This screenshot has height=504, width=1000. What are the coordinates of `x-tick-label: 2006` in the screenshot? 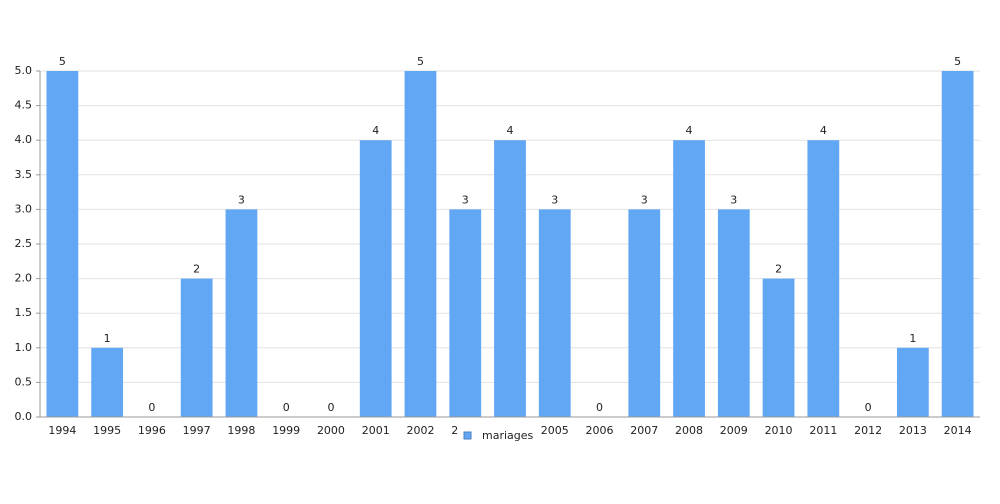 It's located at (600, 430).